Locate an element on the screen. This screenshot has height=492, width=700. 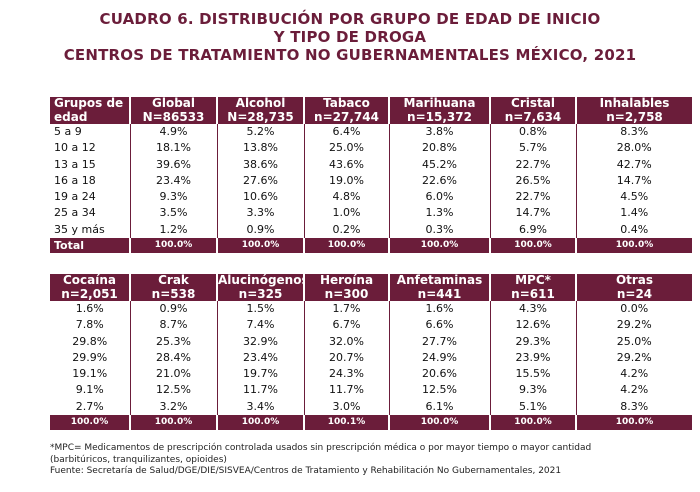
column-header: Heroína is located at coordinates (346, 281).